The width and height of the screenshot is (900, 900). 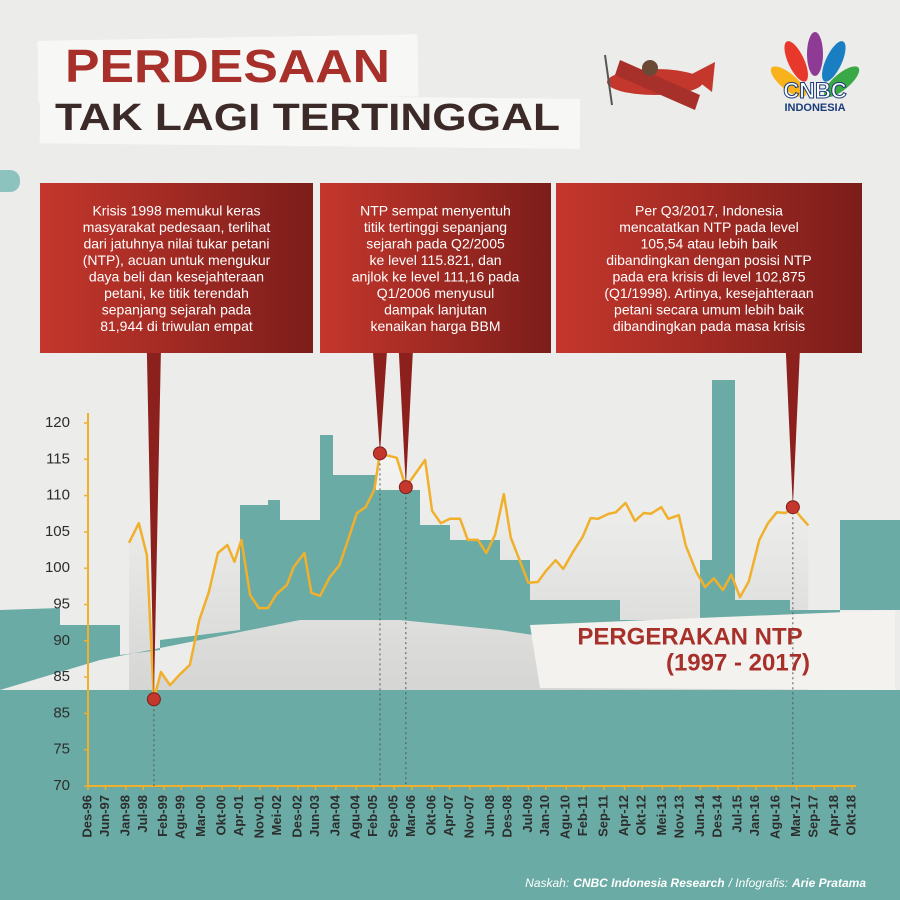 I want to click on x-tick-label: Jan-98, so click(x=124, y=815).